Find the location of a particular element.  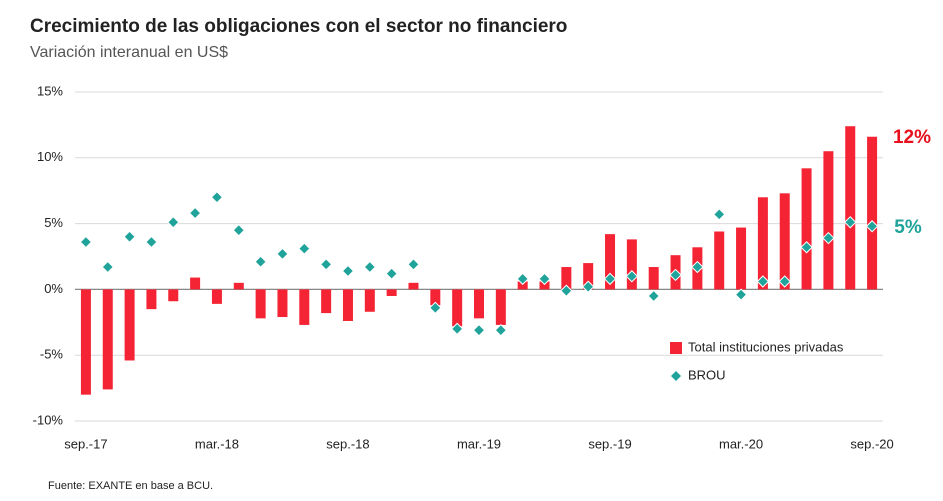

x-tick-label: mar.-20 is located at coordinates (741, 443).